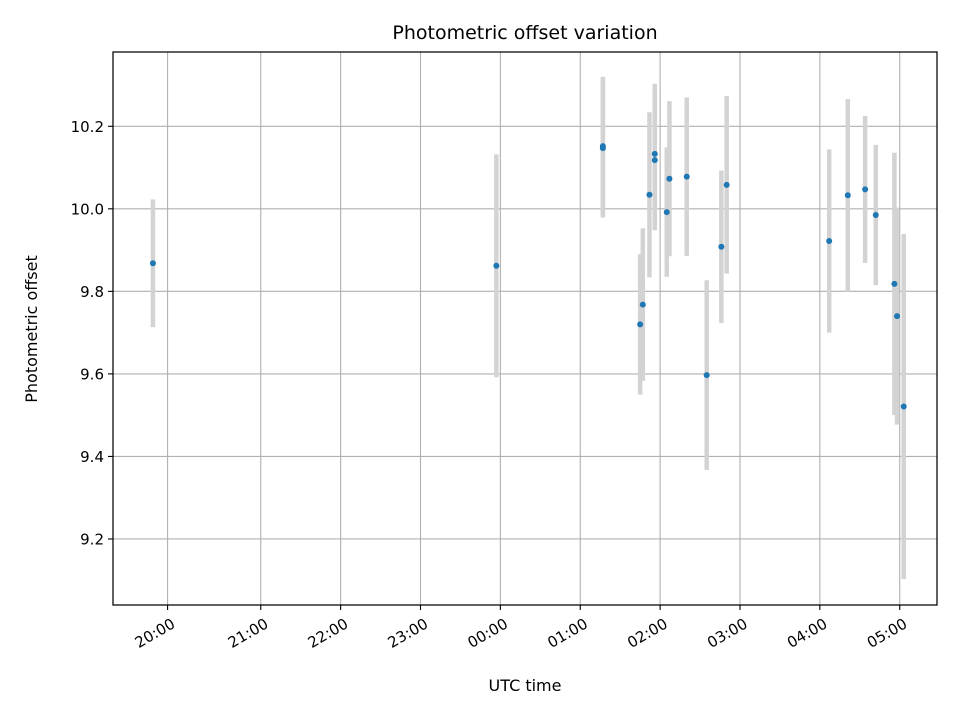 The height and width of the screenshot is (720, 960). What do you see at coordinates (92, 457) in the screenshot?
I see `y-tick-label: 9.4` at bounding box center [92, 457].